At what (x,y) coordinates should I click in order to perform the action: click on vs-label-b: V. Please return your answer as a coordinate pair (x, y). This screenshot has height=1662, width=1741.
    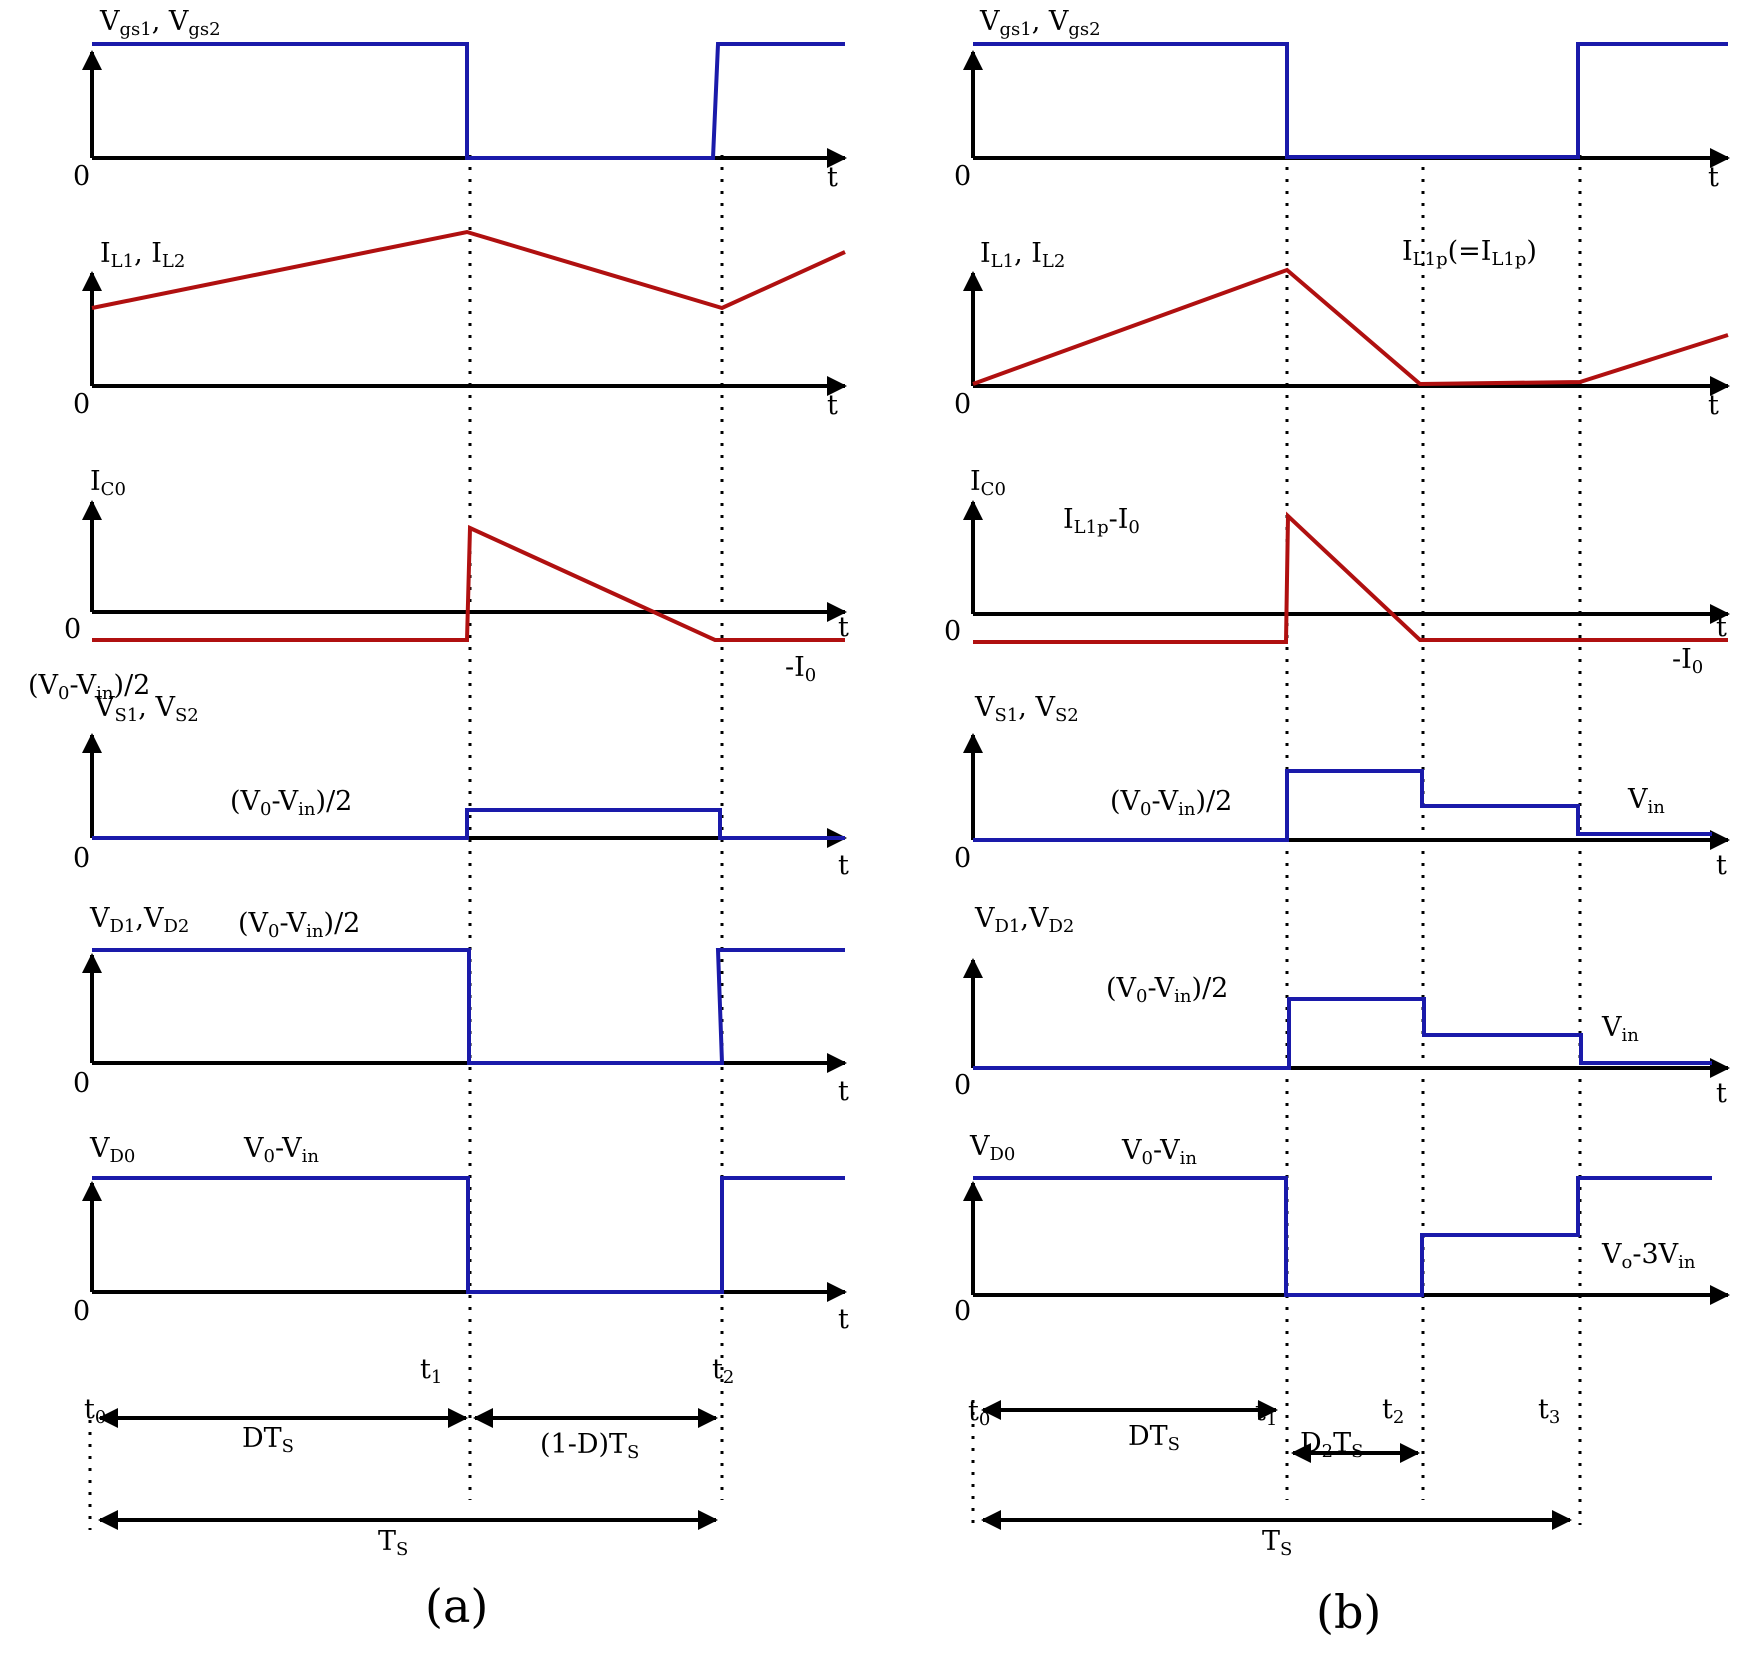
    Looking at the image, I should click on (984, 707).